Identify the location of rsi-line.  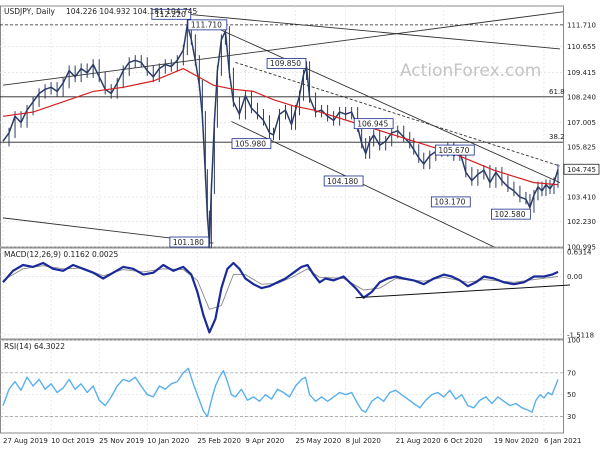
(280, 392).